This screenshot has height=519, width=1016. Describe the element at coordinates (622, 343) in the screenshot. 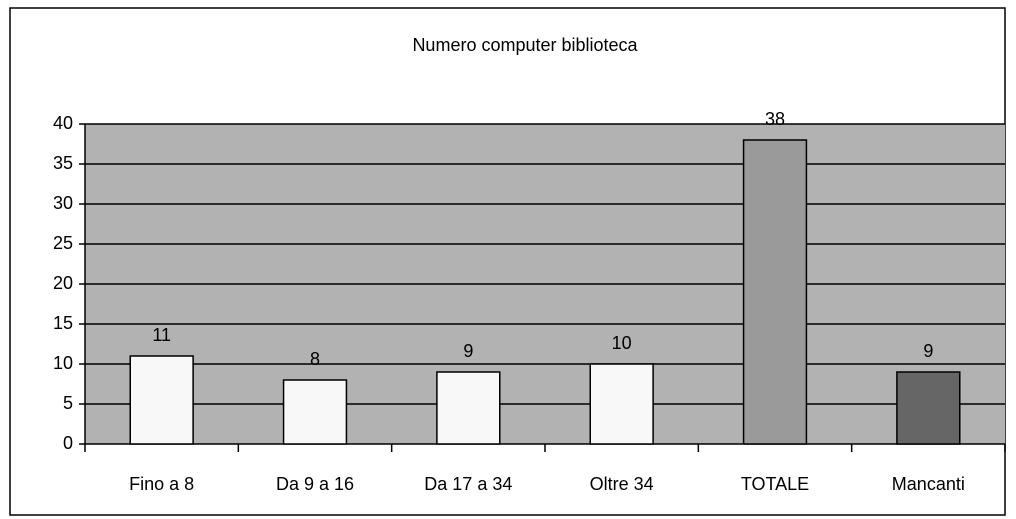

I see `data-label: 10` at that location.